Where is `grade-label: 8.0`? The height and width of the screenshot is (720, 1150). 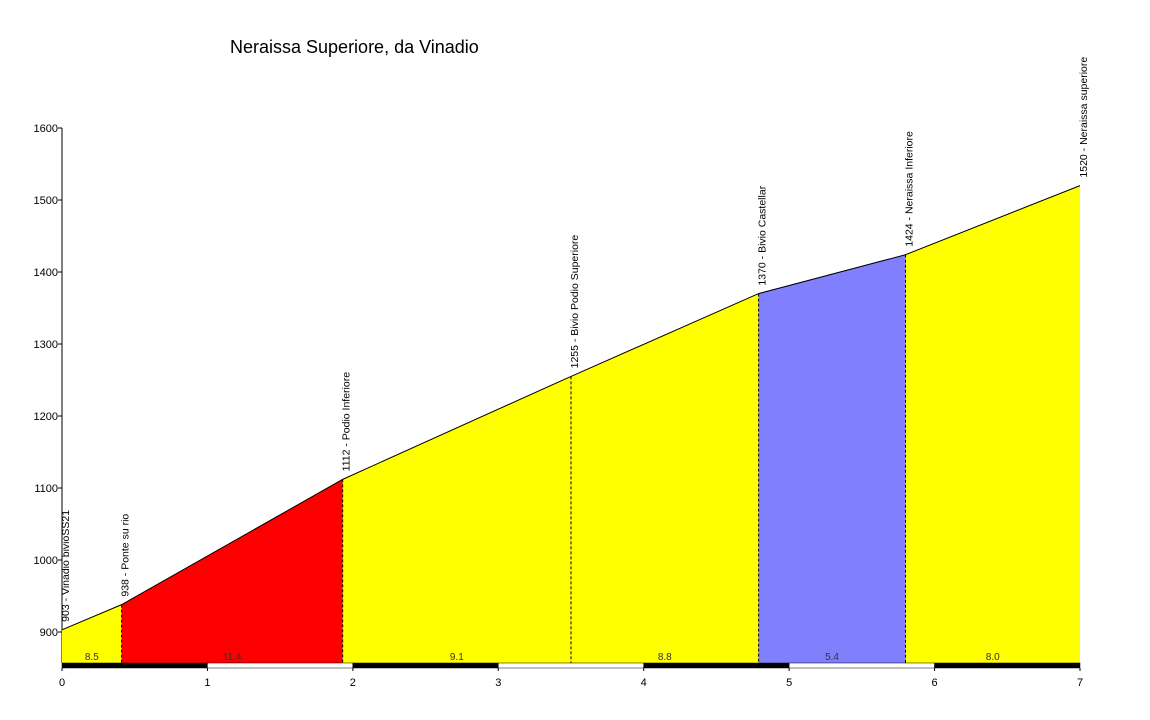 grade-label: 8.0 is located at coordinates (993, 657).